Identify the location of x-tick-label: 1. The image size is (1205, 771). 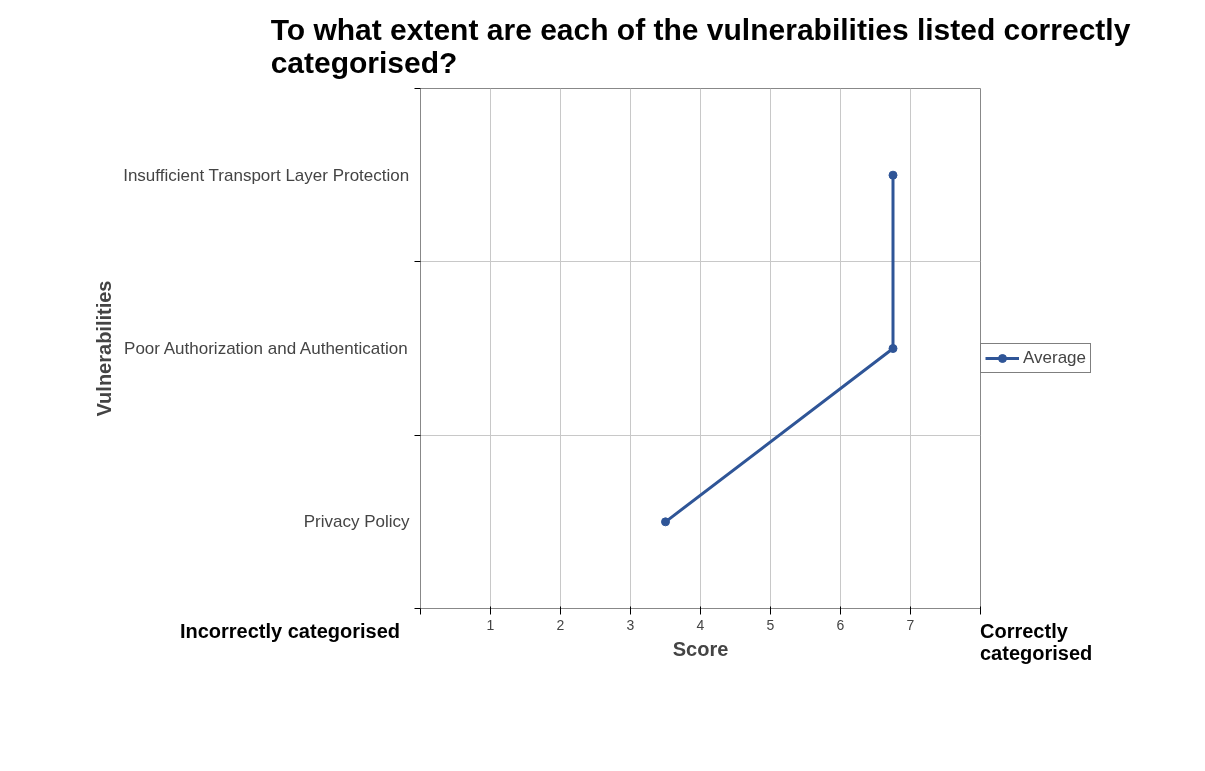
(490, 624).